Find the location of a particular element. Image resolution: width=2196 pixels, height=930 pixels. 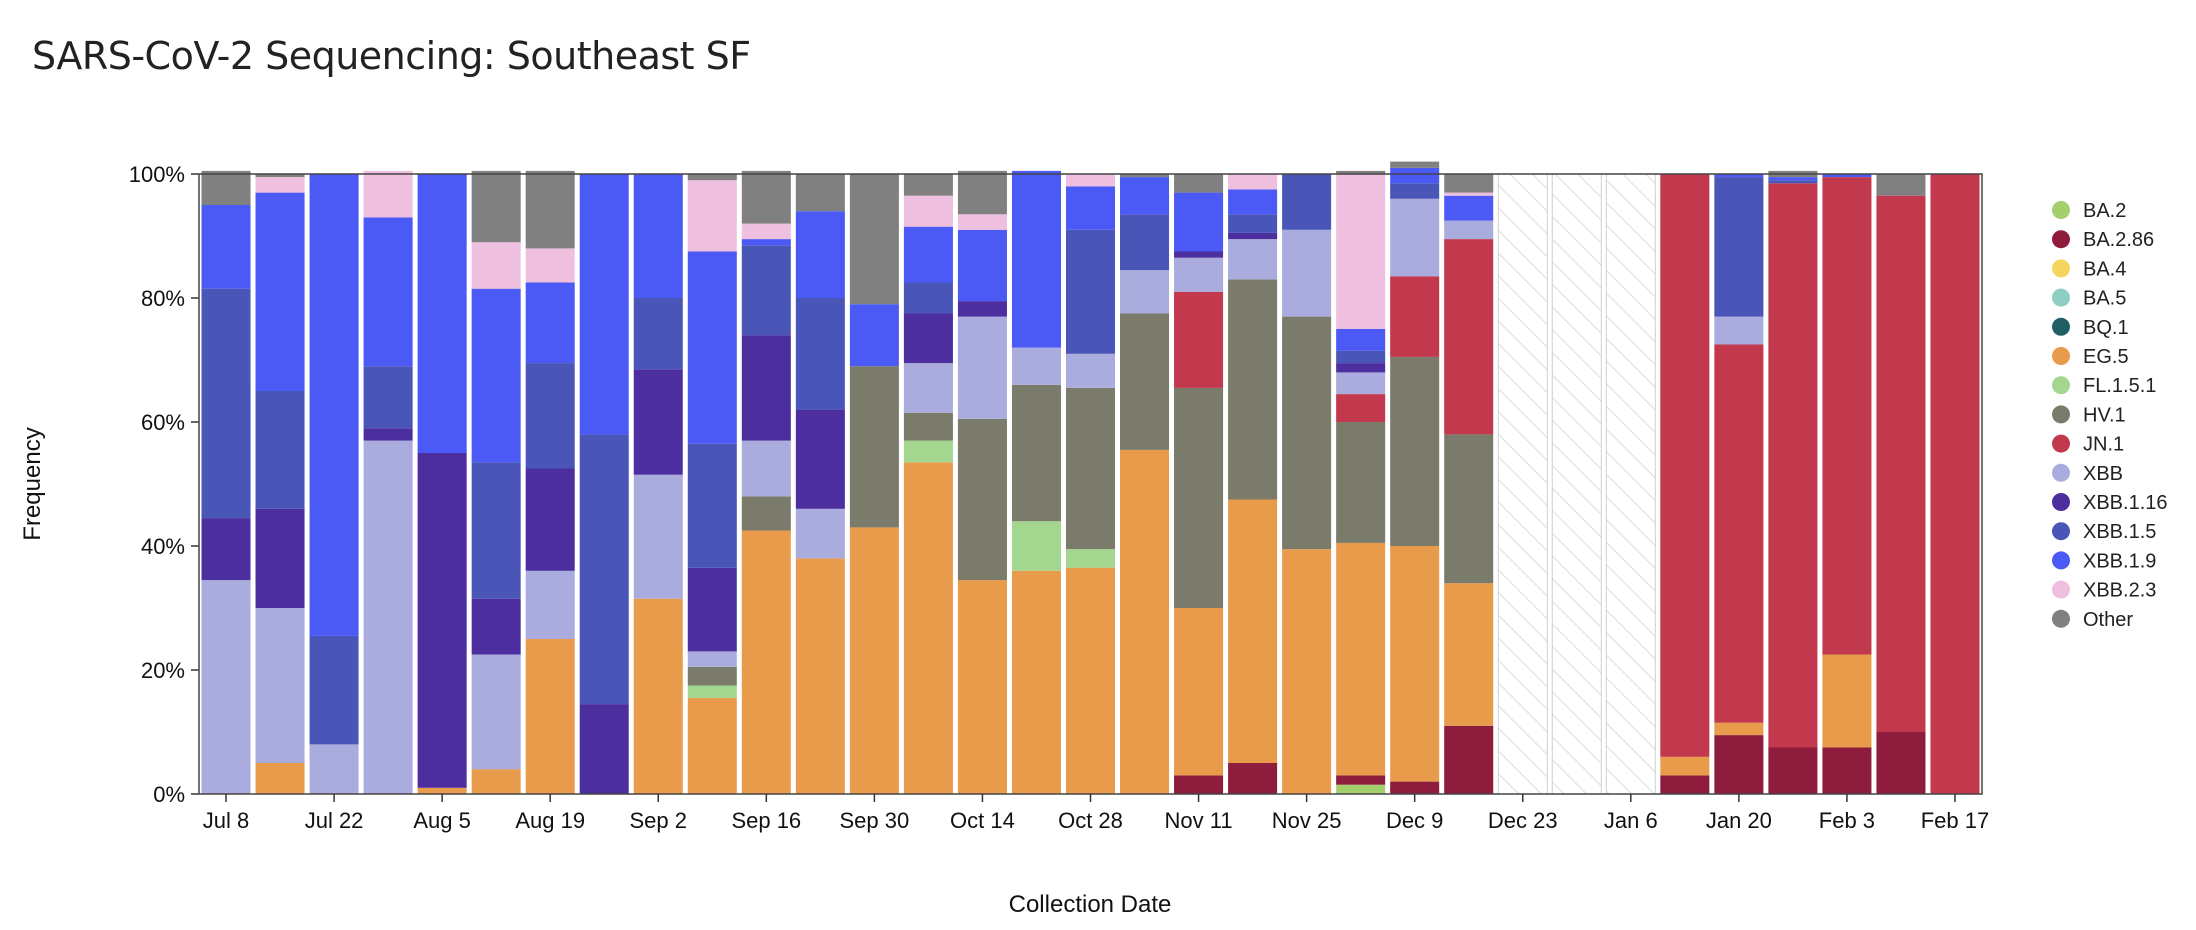

legend-label: XBB.1.5 is located at coordinates (2119, 532).